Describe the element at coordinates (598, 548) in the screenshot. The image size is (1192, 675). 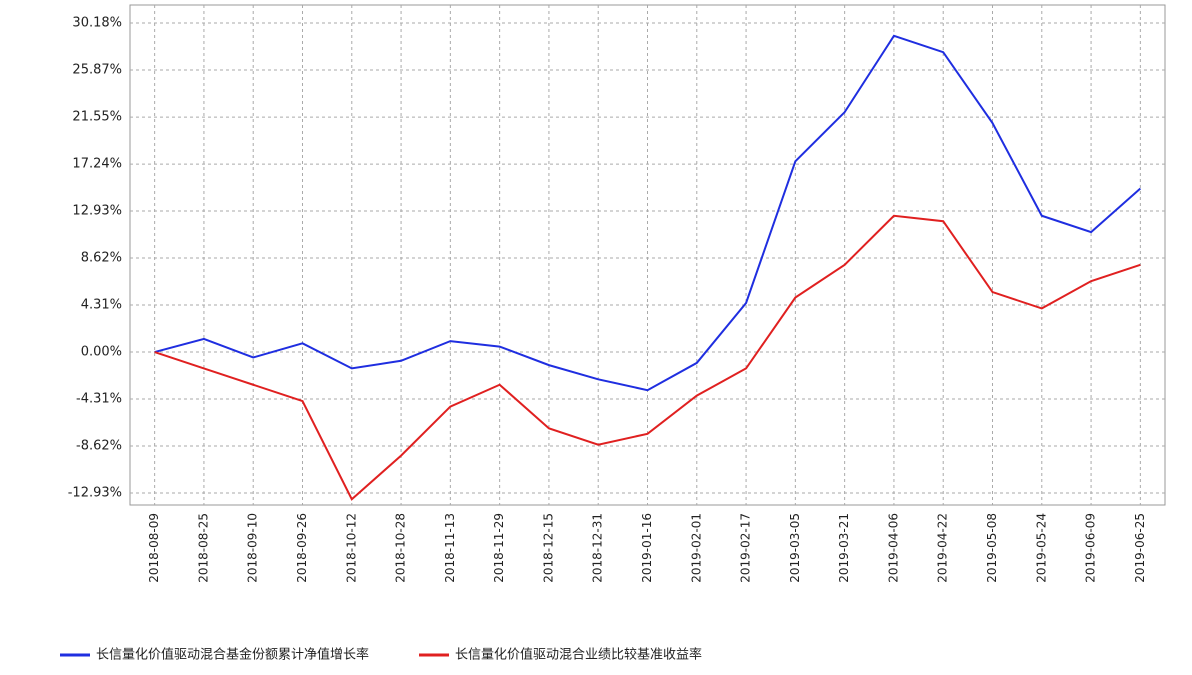
I see `x-tick-label: 2018-12-31` at that location.